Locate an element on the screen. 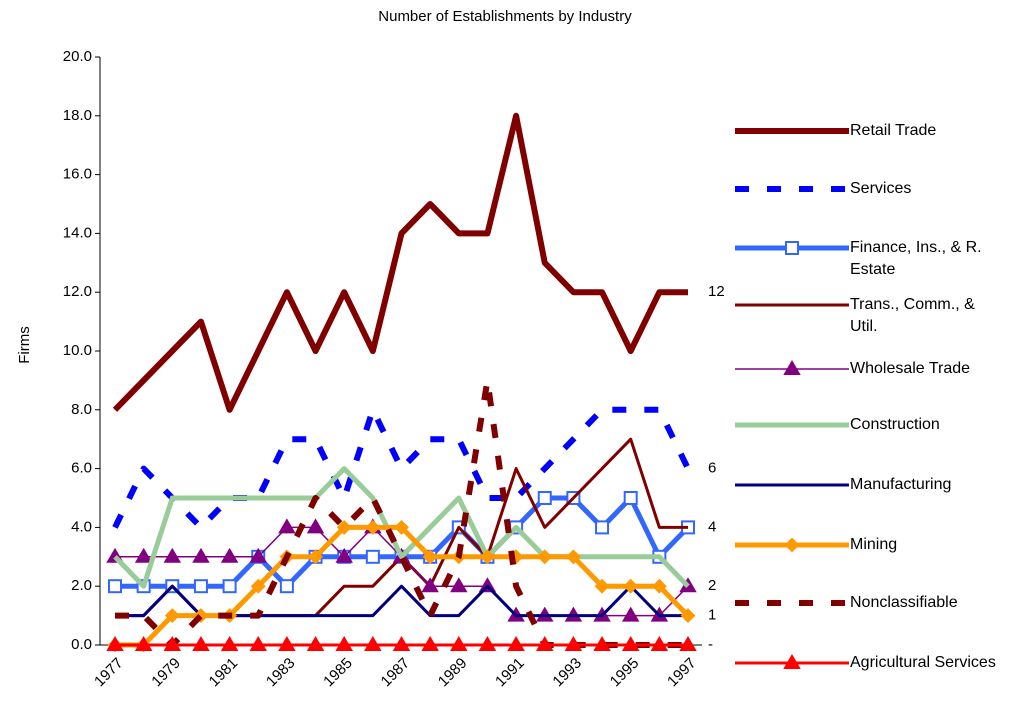 This screenshot has width=1010, height=711. x-tick-label: 1991 is located at coordinates (510, 673).